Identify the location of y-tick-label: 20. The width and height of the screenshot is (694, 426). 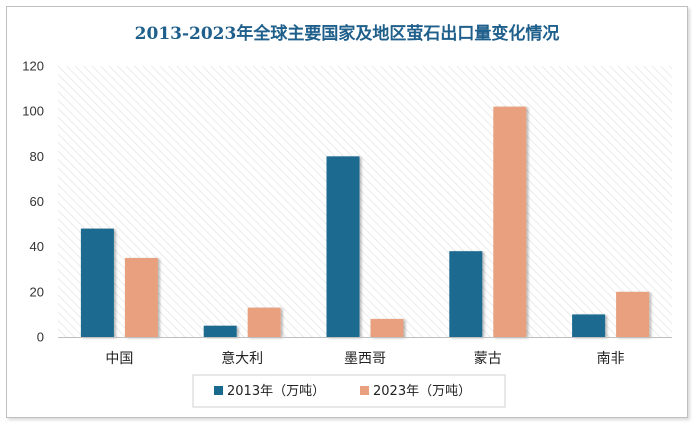
(37, 291).